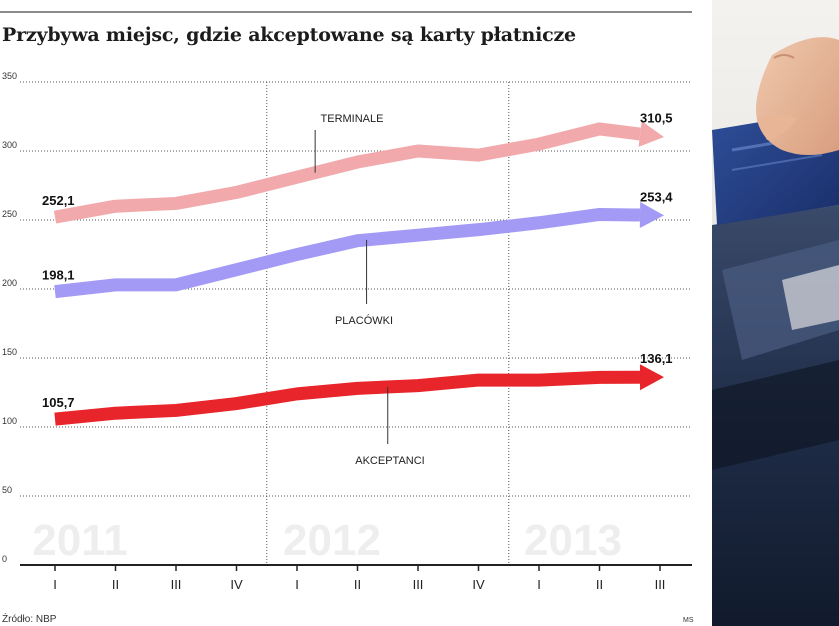  Describe the element at coordinates (7, 490) in the screenshot. I see `y-tick-label: 50` at that location.